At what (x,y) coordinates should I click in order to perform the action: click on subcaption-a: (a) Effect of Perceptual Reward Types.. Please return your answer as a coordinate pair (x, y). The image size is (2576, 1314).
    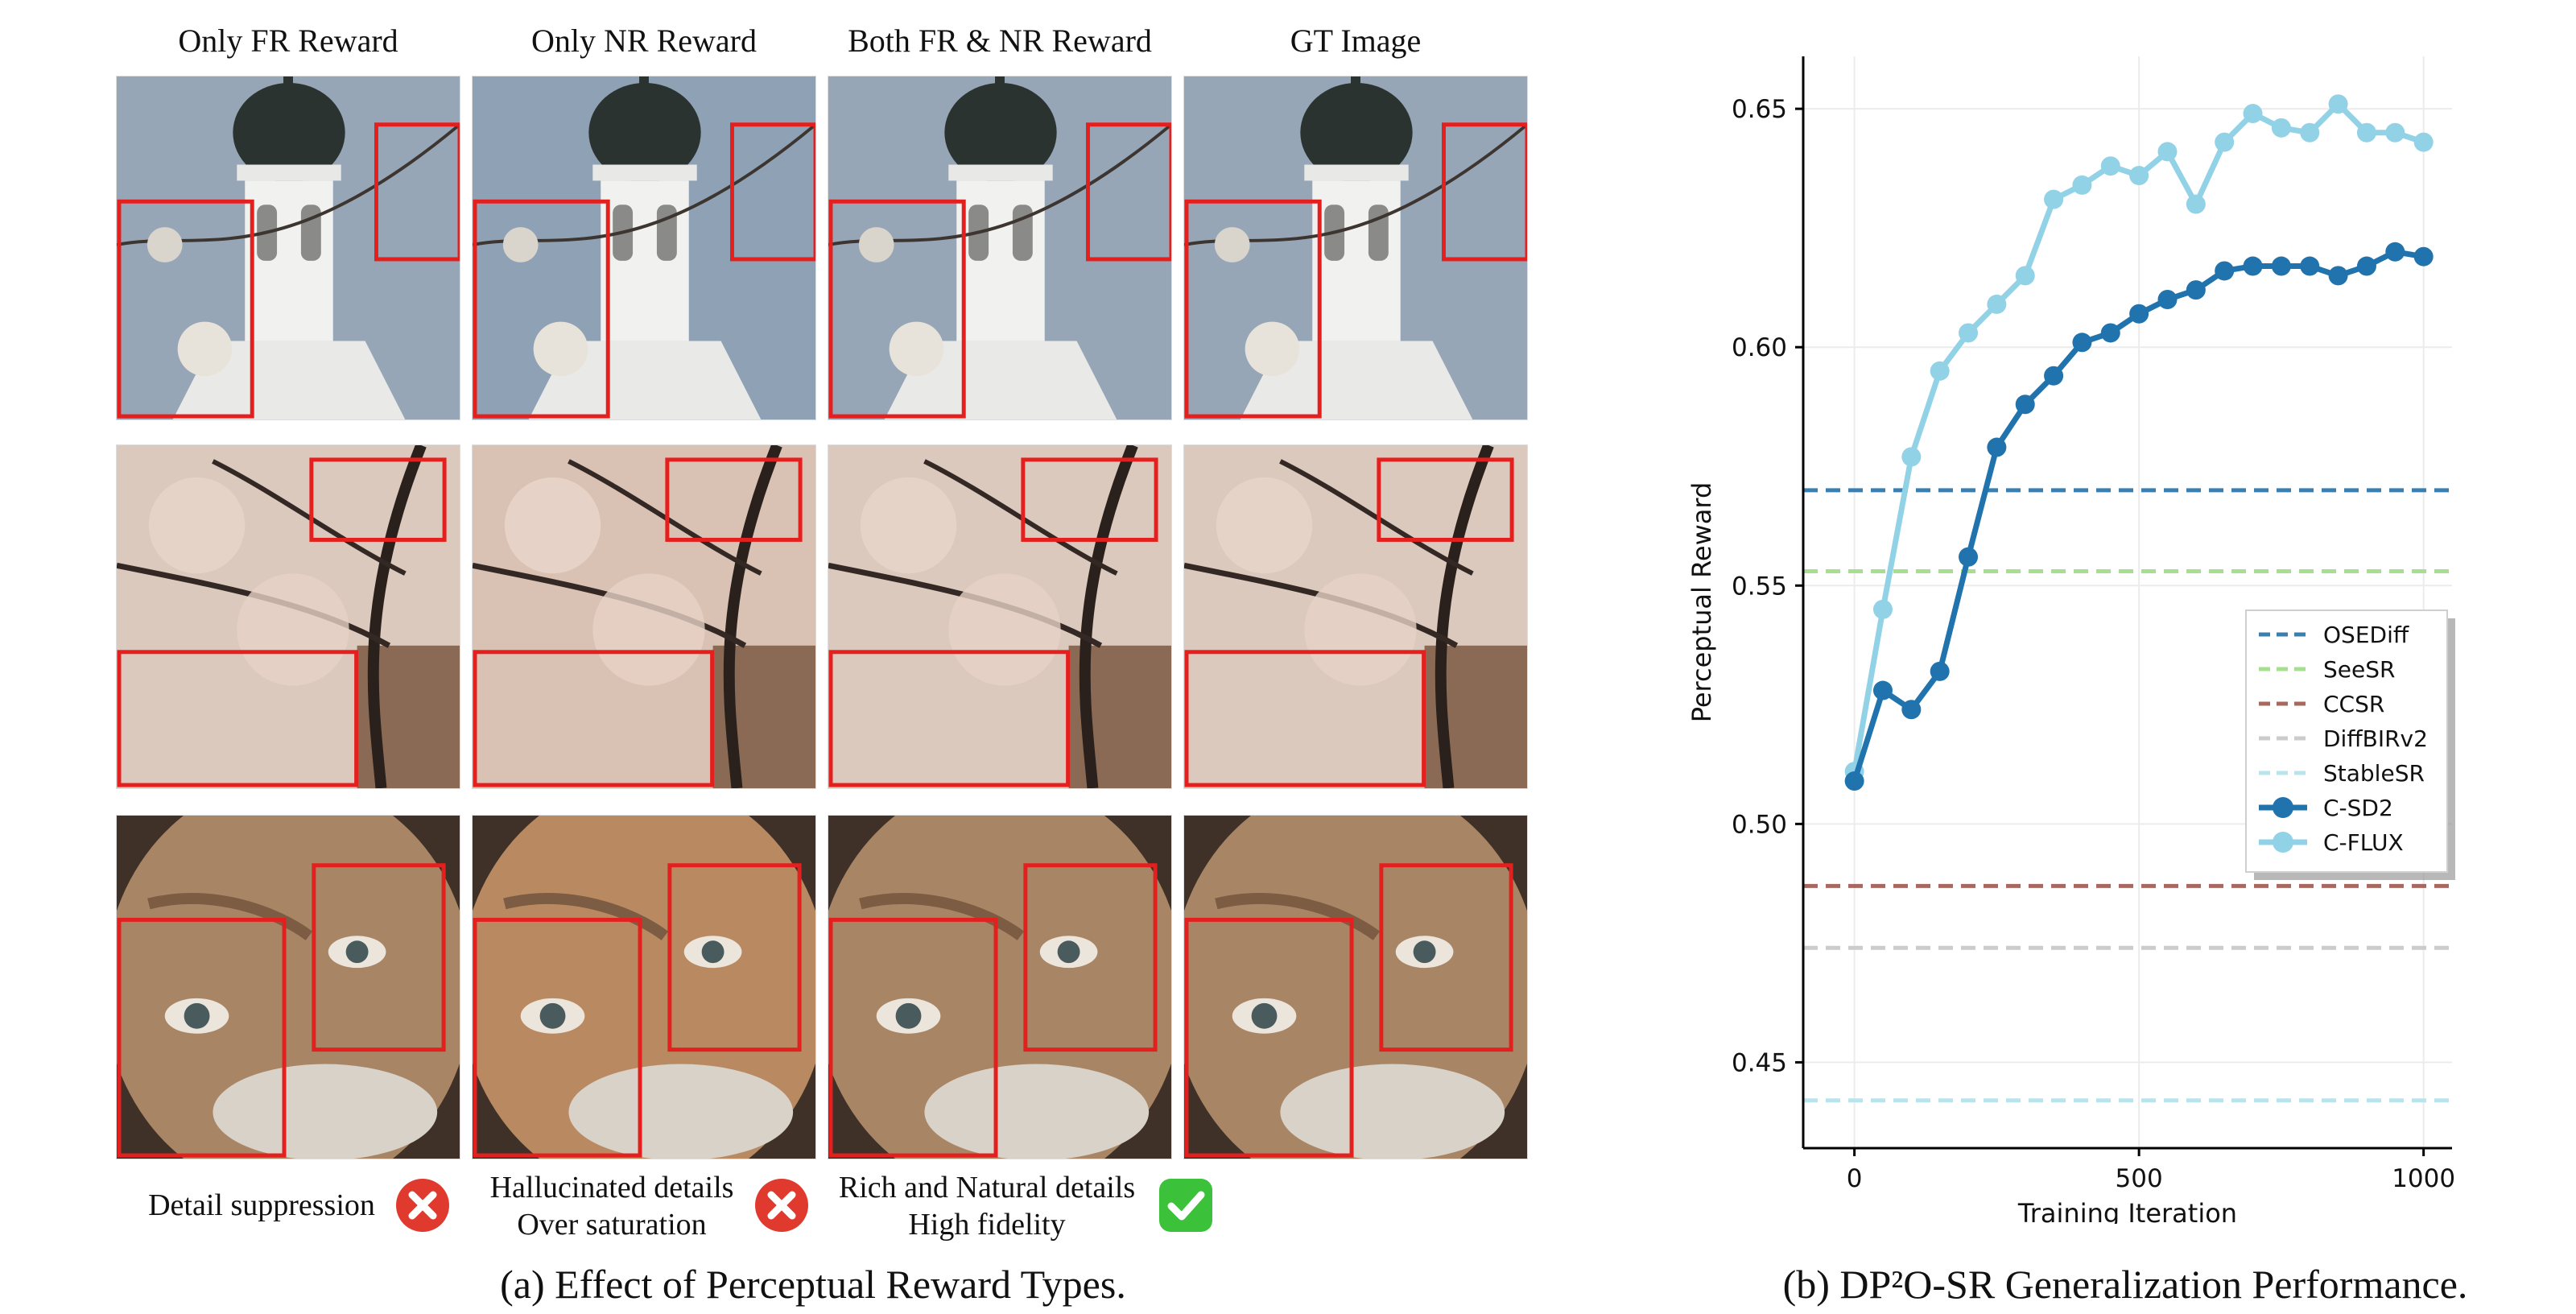
    Looking at the image, I should click on (813, 1284).